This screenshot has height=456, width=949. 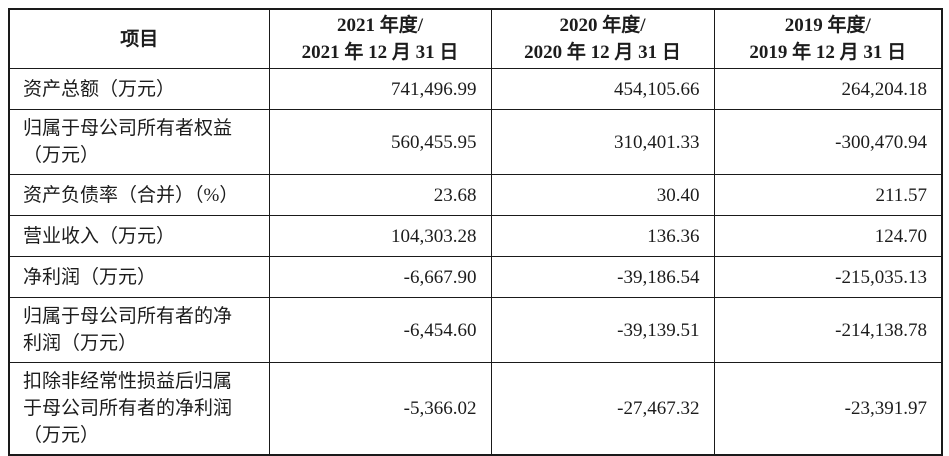 I want to click on value-2020: 136.36, so click(x=602, y=236).